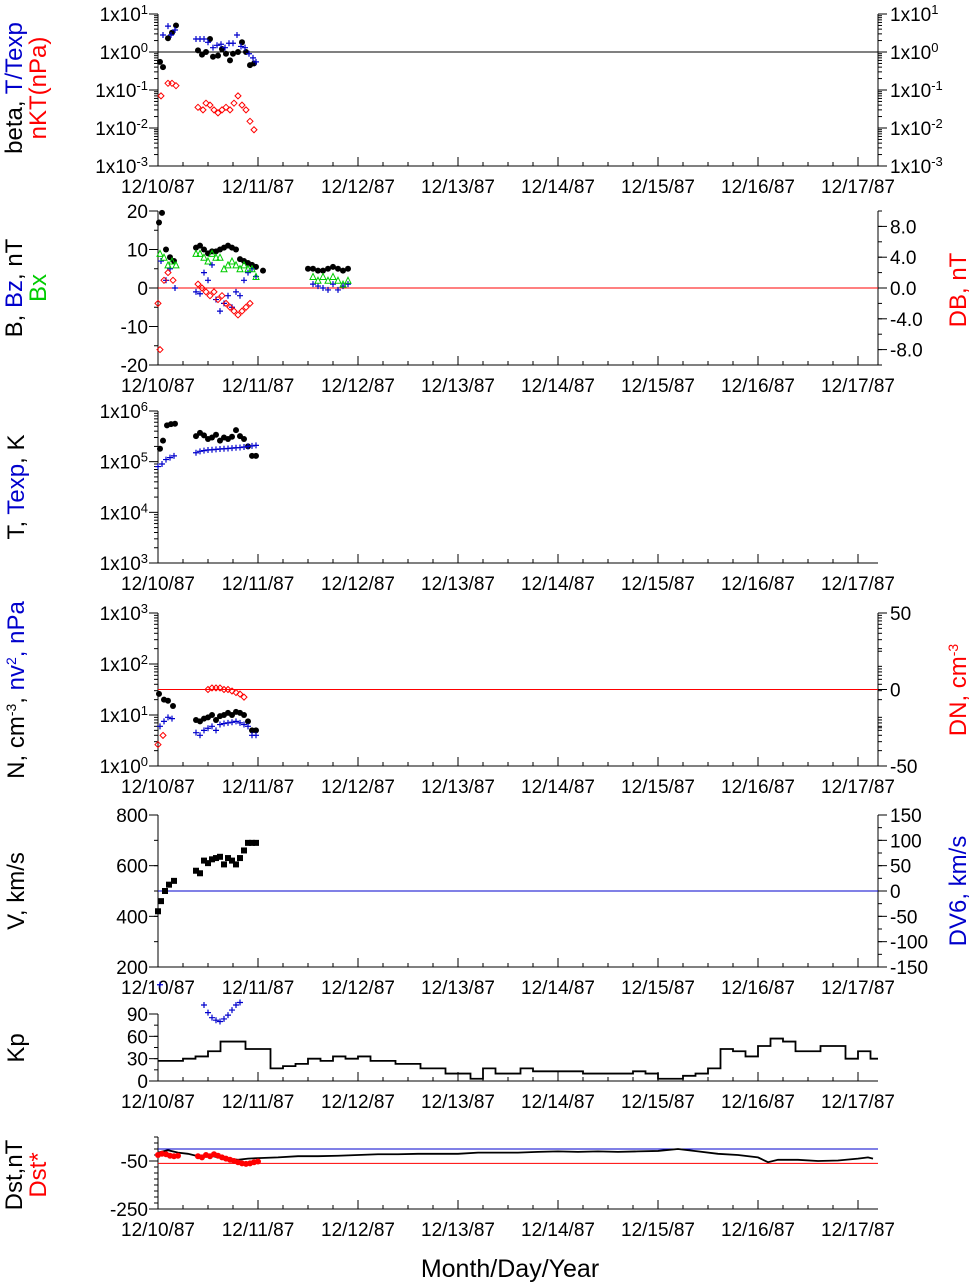  I want to click on label-part: -3, so click(11, 710).